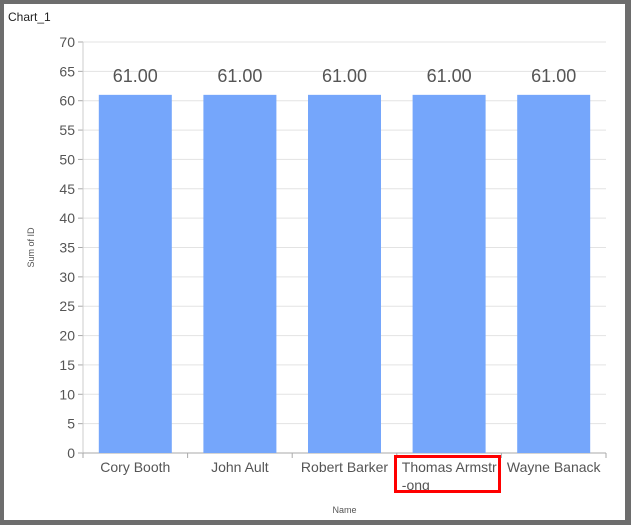 This screenshot has width=631, height=525. What do you see at coordinates (29, 17) in the screenshot?
I see `chart-title: Chart_1` at bounding box center [29, 17].